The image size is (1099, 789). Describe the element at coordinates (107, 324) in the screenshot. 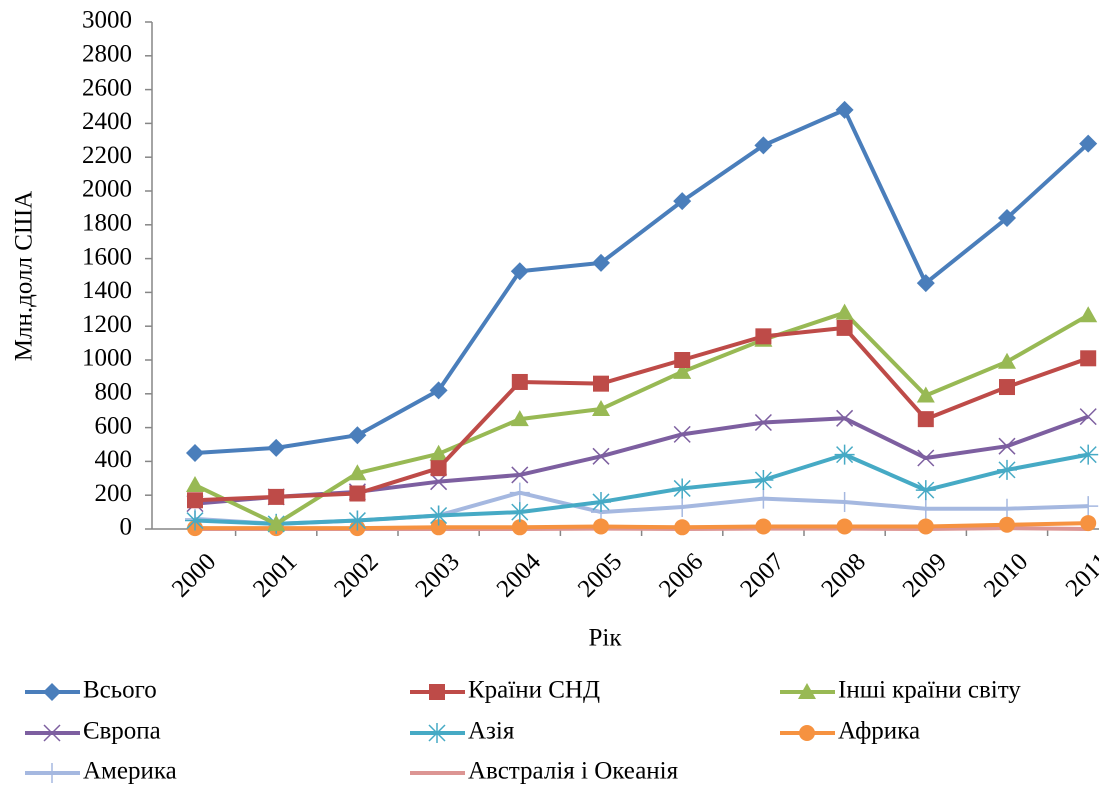

I see `y-tick-label: 1200` at that location.